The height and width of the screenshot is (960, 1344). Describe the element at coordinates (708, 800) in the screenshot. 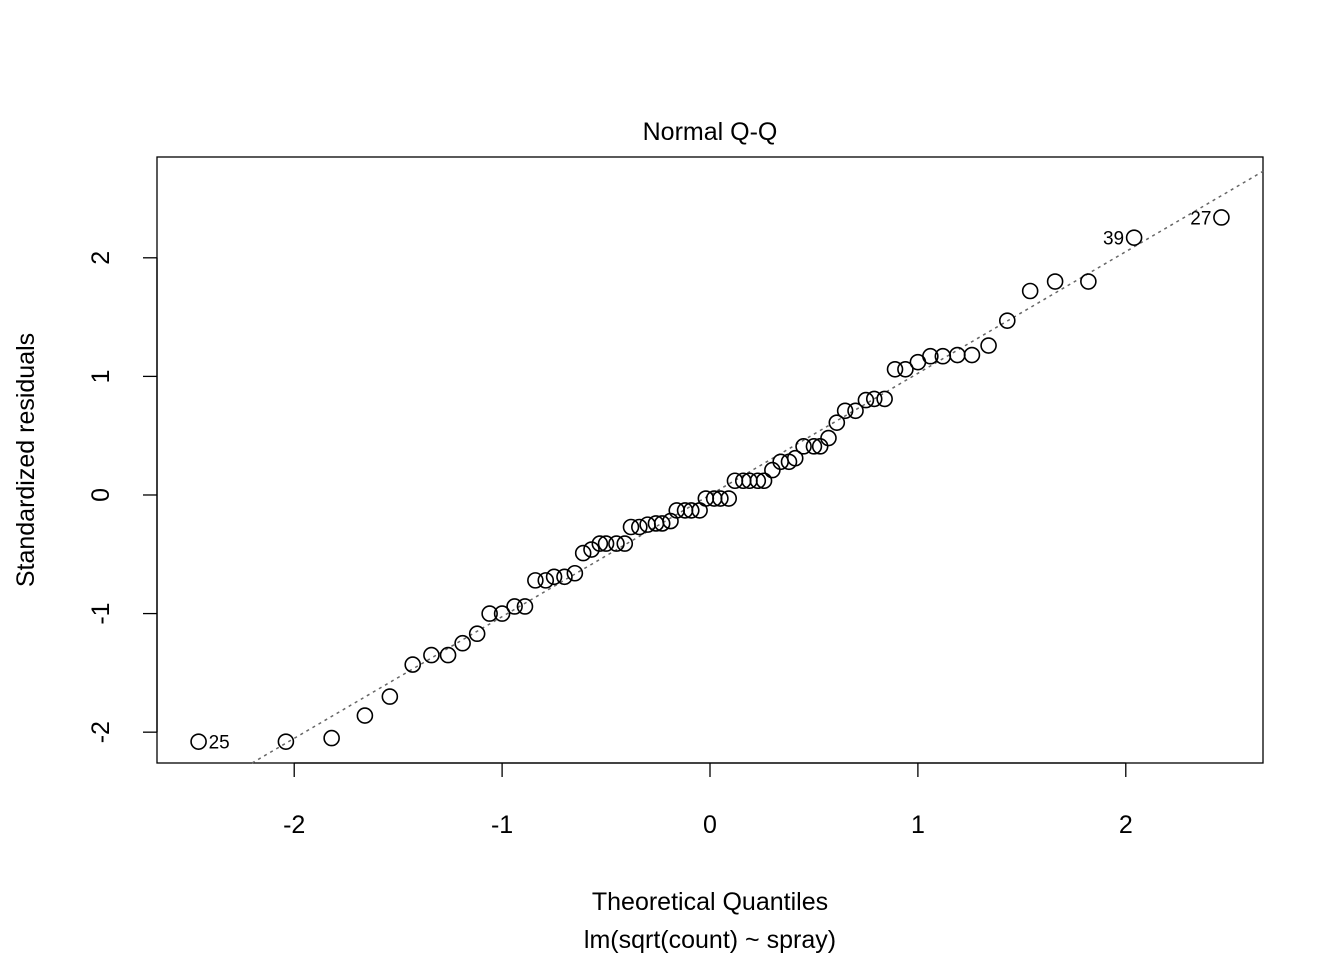

I see `x-axis: -2 -1 0 1 2` at that location.